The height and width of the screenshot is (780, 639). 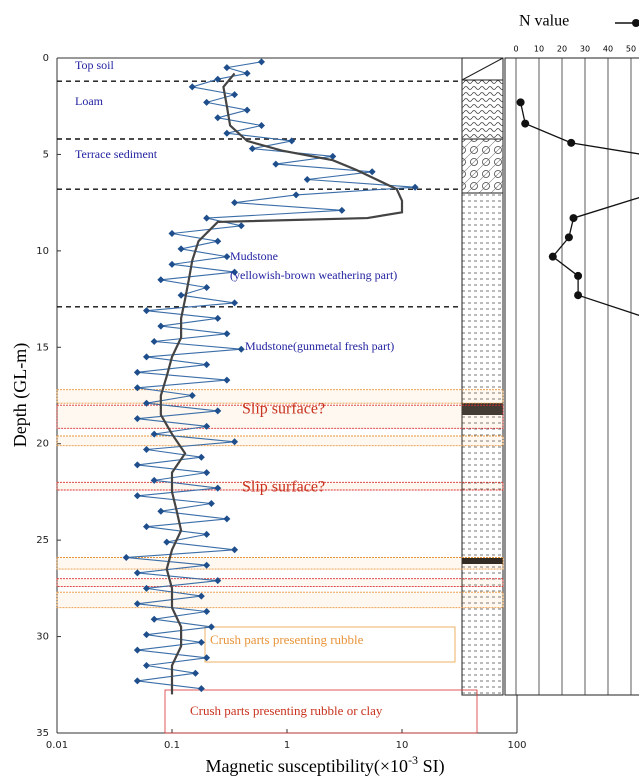 I want to click on n-series, so click(x=577, y=207).